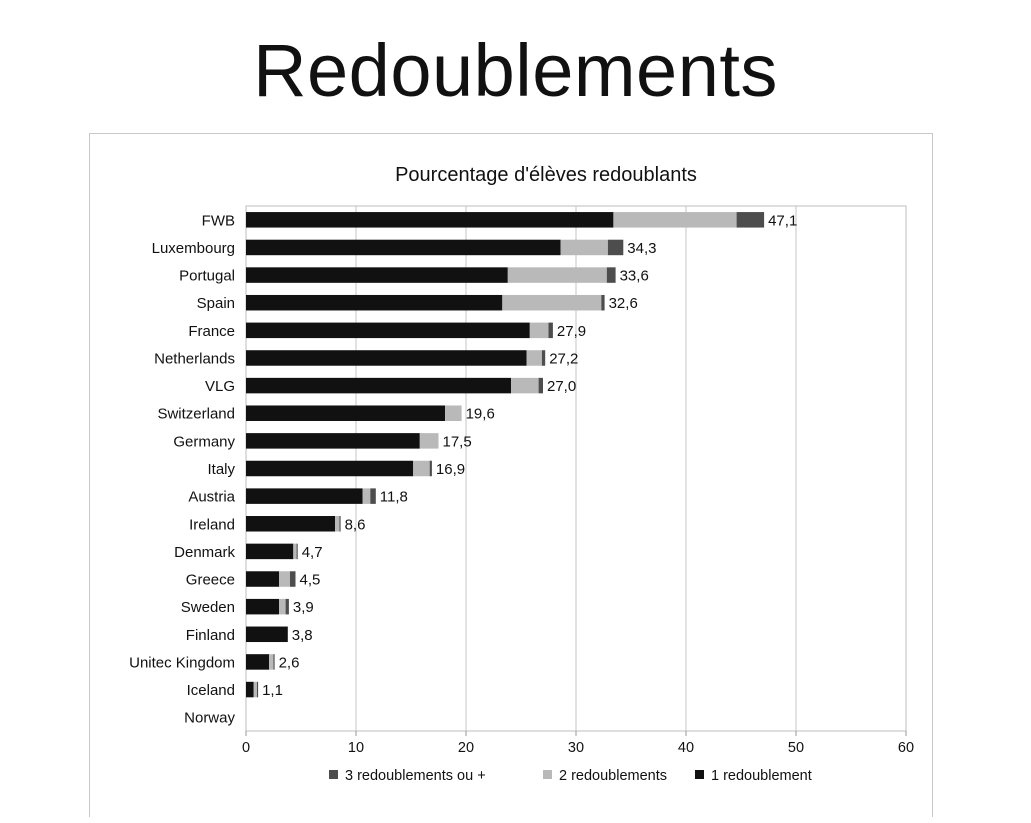 The image size is (1031, 823). I want to click on category-label: FWB, so click(218, 220).